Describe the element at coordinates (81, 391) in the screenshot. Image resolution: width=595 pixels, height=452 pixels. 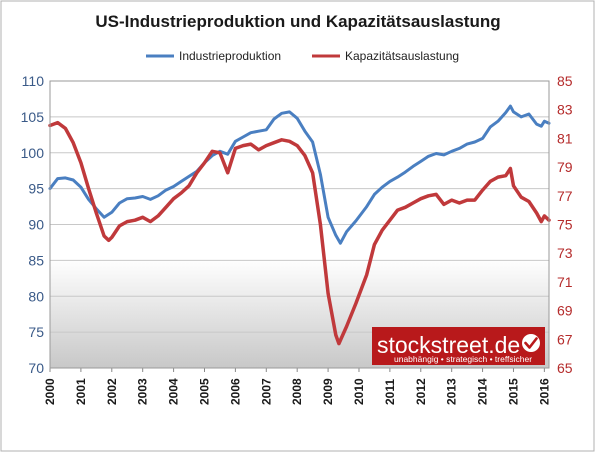
I see `x-tick-label: 2001` at that location.